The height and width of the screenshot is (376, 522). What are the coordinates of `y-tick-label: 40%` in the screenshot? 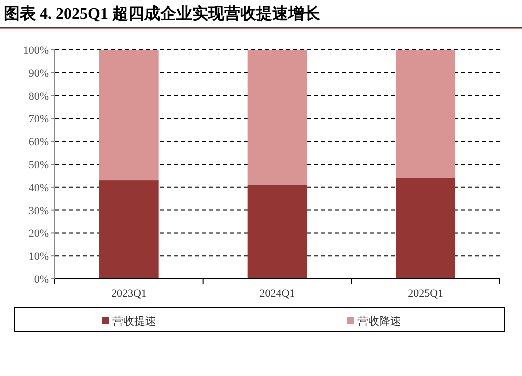 It's located at (38, 188).